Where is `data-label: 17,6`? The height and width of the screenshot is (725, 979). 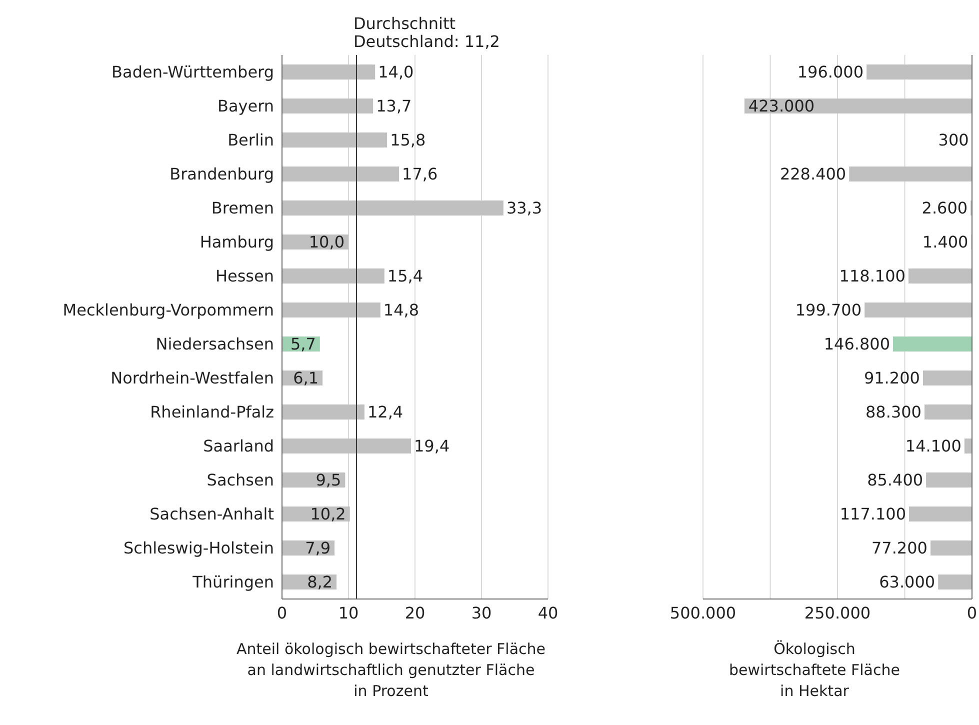 data-label: 17,6 is located at coordinates (420, 174).